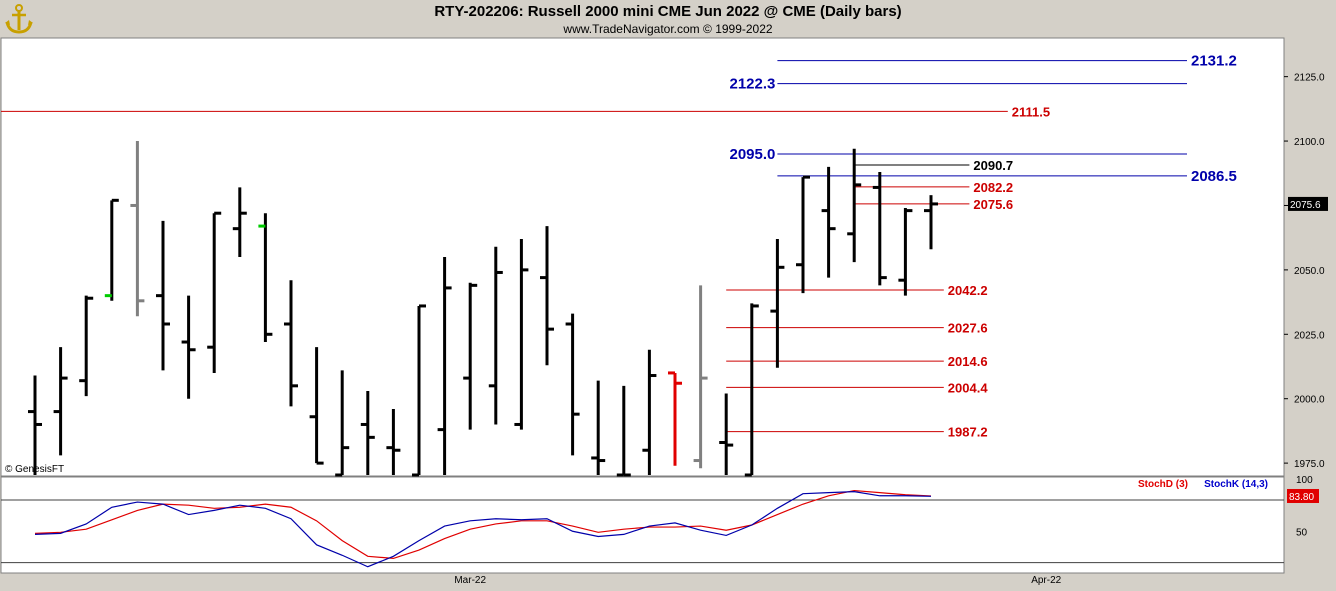  I want to click on price-axis-label: 2050.0, so click(1309, 271).